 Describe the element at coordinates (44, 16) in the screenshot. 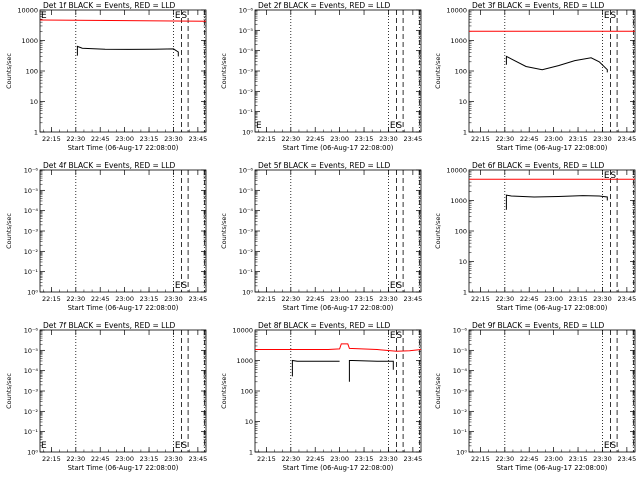

I see `edge-e-label: E` at that location.